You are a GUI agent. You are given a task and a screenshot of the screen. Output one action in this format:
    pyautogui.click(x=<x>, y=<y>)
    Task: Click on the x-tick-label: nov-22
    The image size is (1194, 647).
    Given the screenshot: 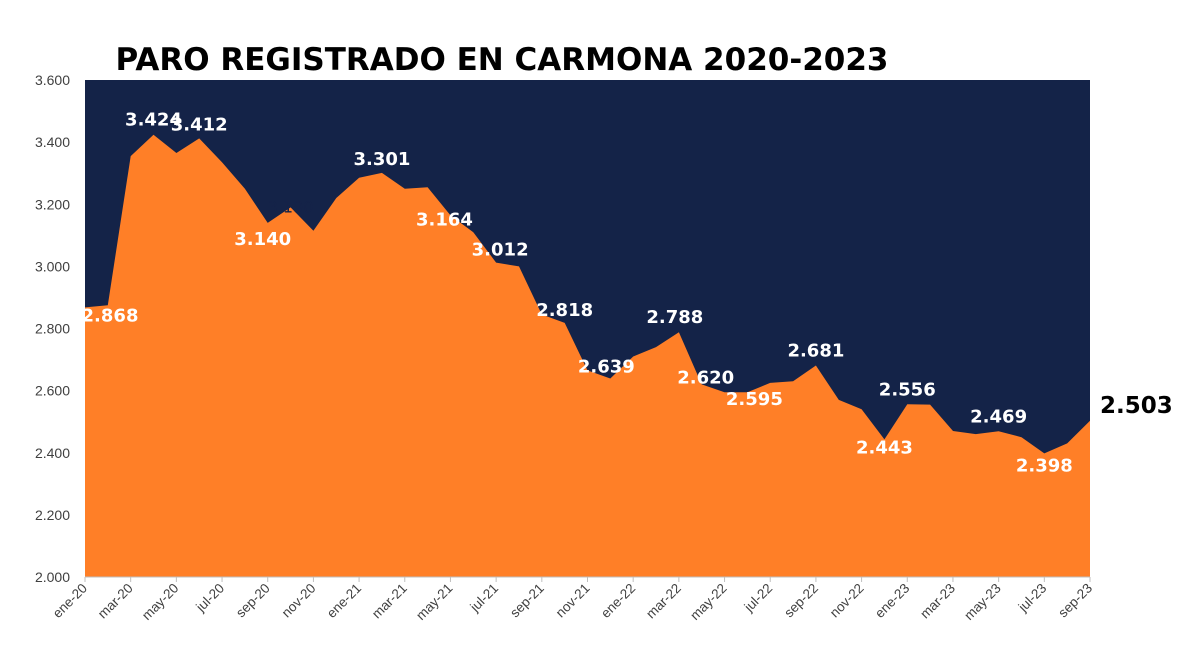 What is the action you would take?
    pyautogui.click(x=847, y=601)
    